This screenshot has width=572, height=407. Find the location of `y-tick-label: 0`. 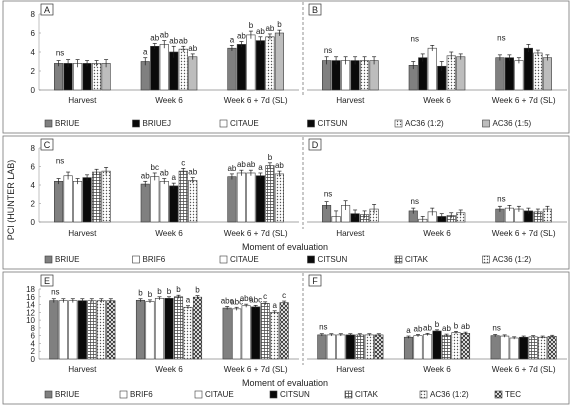

y-tick-label: 0 is located at coordinates (33, 90).